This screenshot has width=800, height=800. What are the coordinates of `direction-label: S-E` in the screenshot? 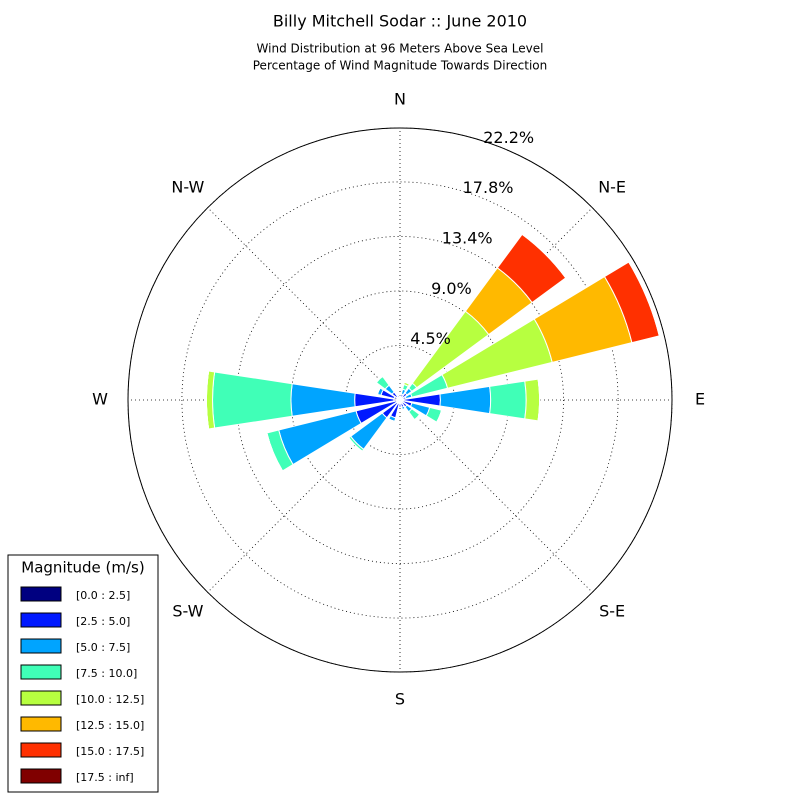 It's located at (612, 611).